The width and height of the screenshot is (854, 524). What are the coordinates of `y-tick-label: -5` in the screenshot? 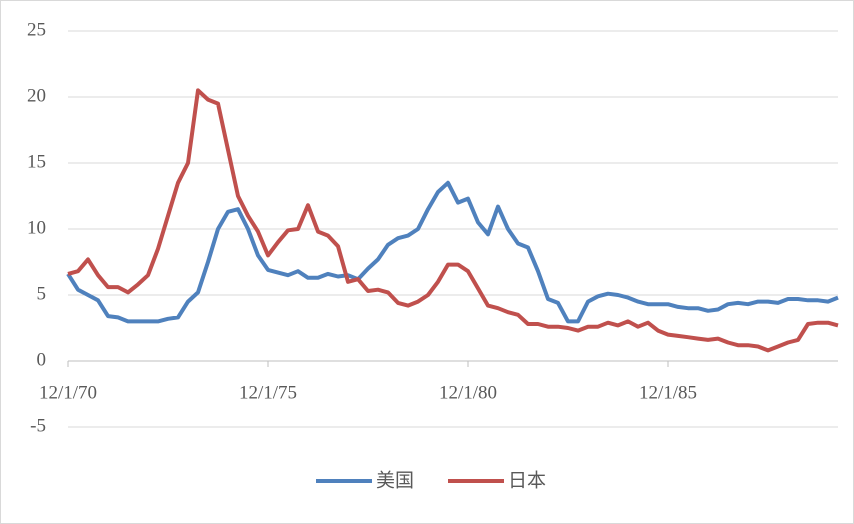 It's located at (38, 425).